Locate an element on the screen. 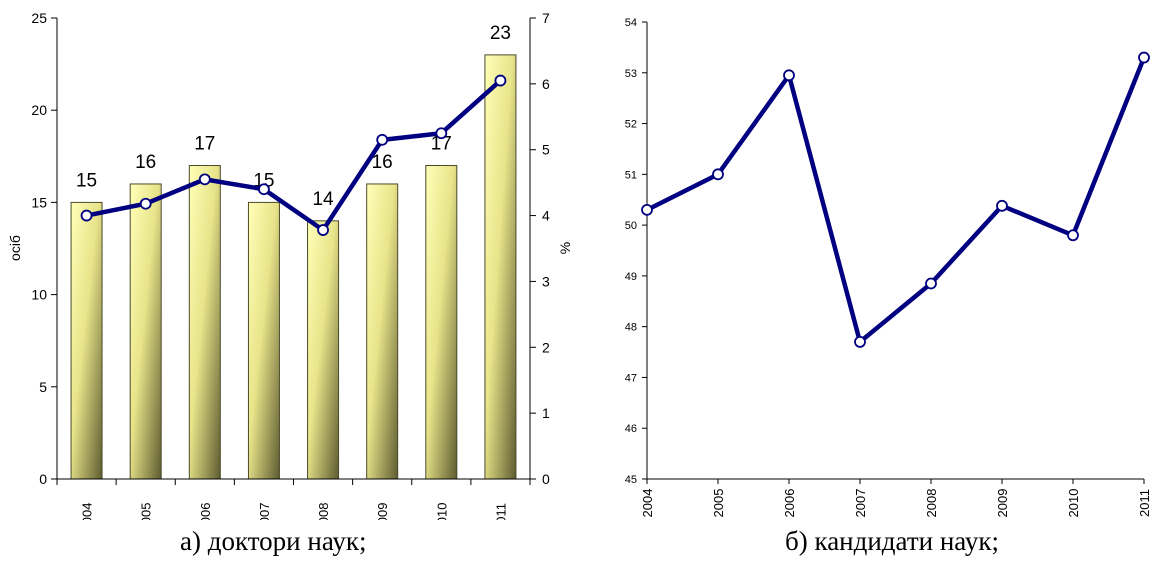  y-tick-label: 46 is located at coordinates (631, 429).